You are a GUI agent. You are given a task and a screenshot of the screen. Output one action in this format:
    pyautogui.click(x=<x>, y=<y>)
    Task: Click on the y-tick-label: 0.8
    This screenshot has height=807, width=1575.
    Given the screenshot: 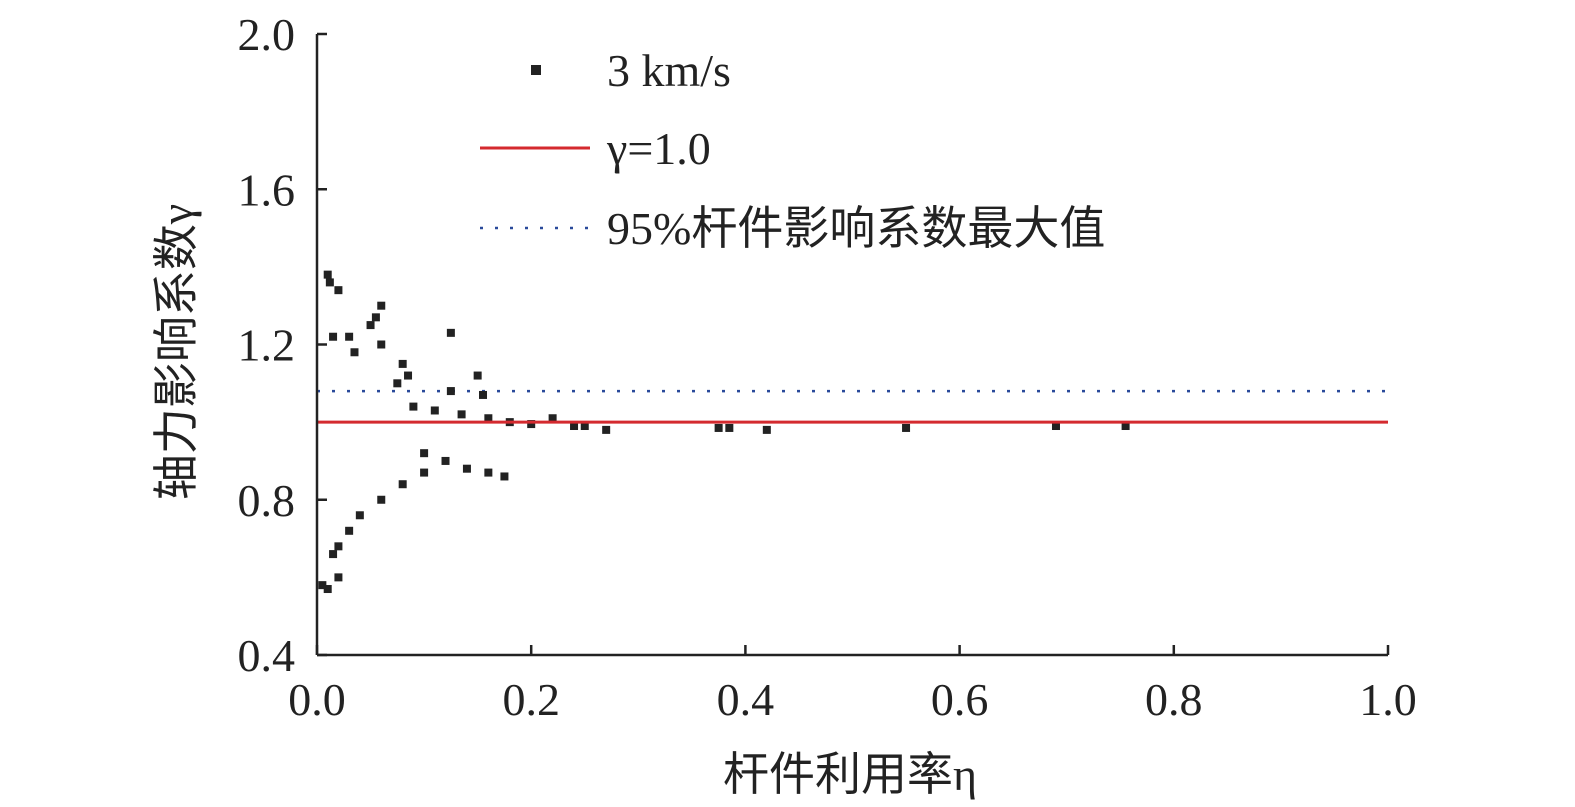 What is the action you would take?
    pyautogui.click(x=267, y=500)
    